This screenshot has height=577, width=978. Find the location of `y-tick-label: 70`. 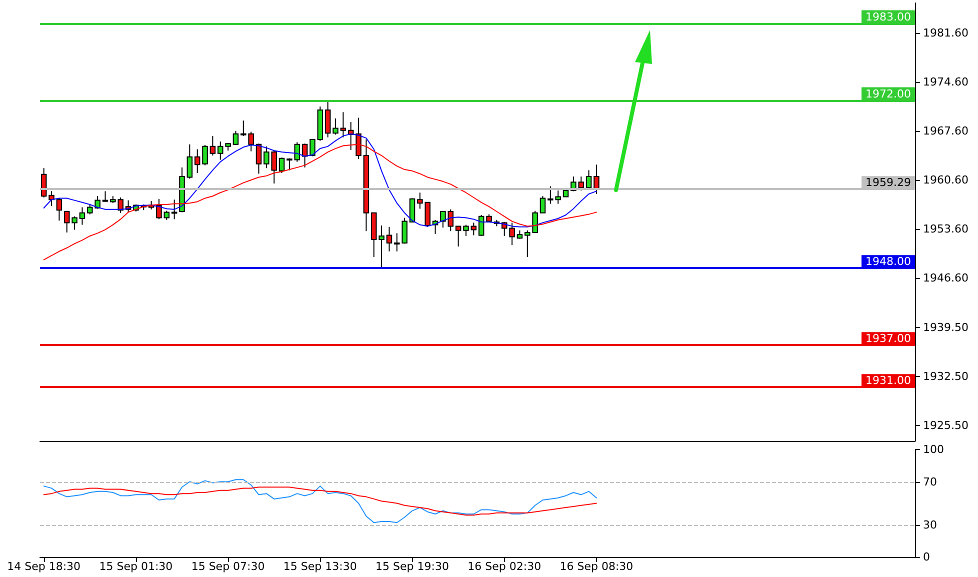

y-tick-label: 70 is located at coordinates (930, 481).